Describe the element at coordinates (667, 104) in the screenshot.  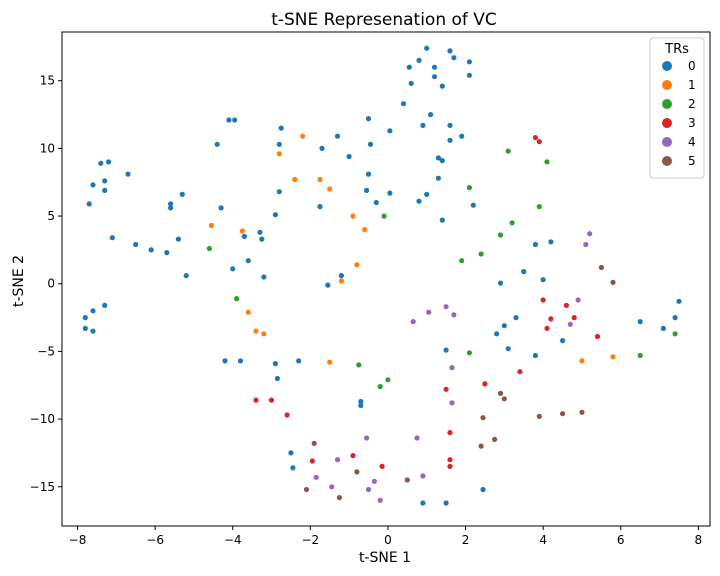
I see `legend-marker` at that location.